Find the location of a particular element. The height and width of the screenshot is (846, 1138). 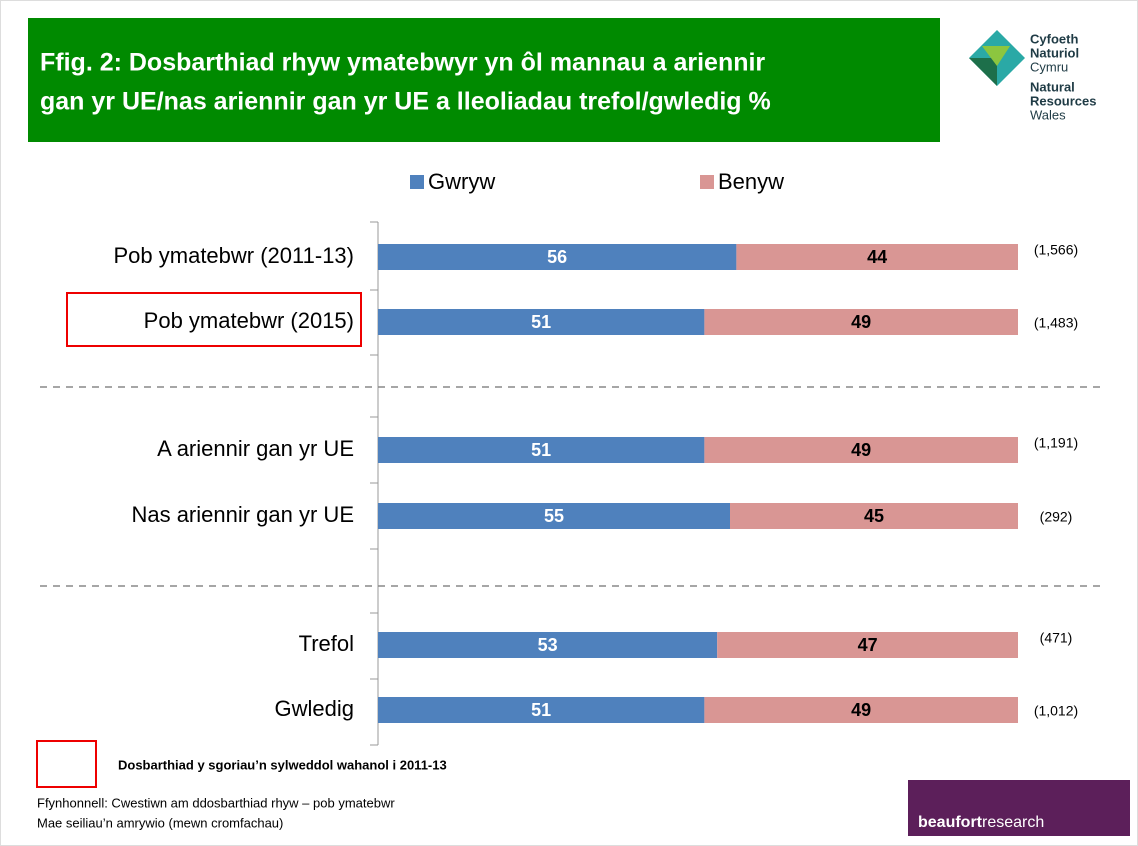

base-label: (1,566) is located at coordinates (1056, 250).